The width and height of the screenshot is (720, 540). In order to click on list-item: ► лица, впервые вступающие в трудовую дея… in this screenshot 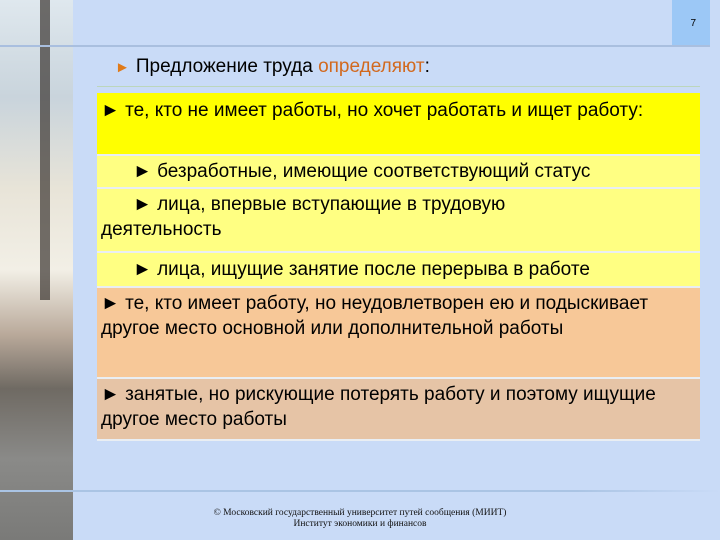, I will do `click(398, 221)`.